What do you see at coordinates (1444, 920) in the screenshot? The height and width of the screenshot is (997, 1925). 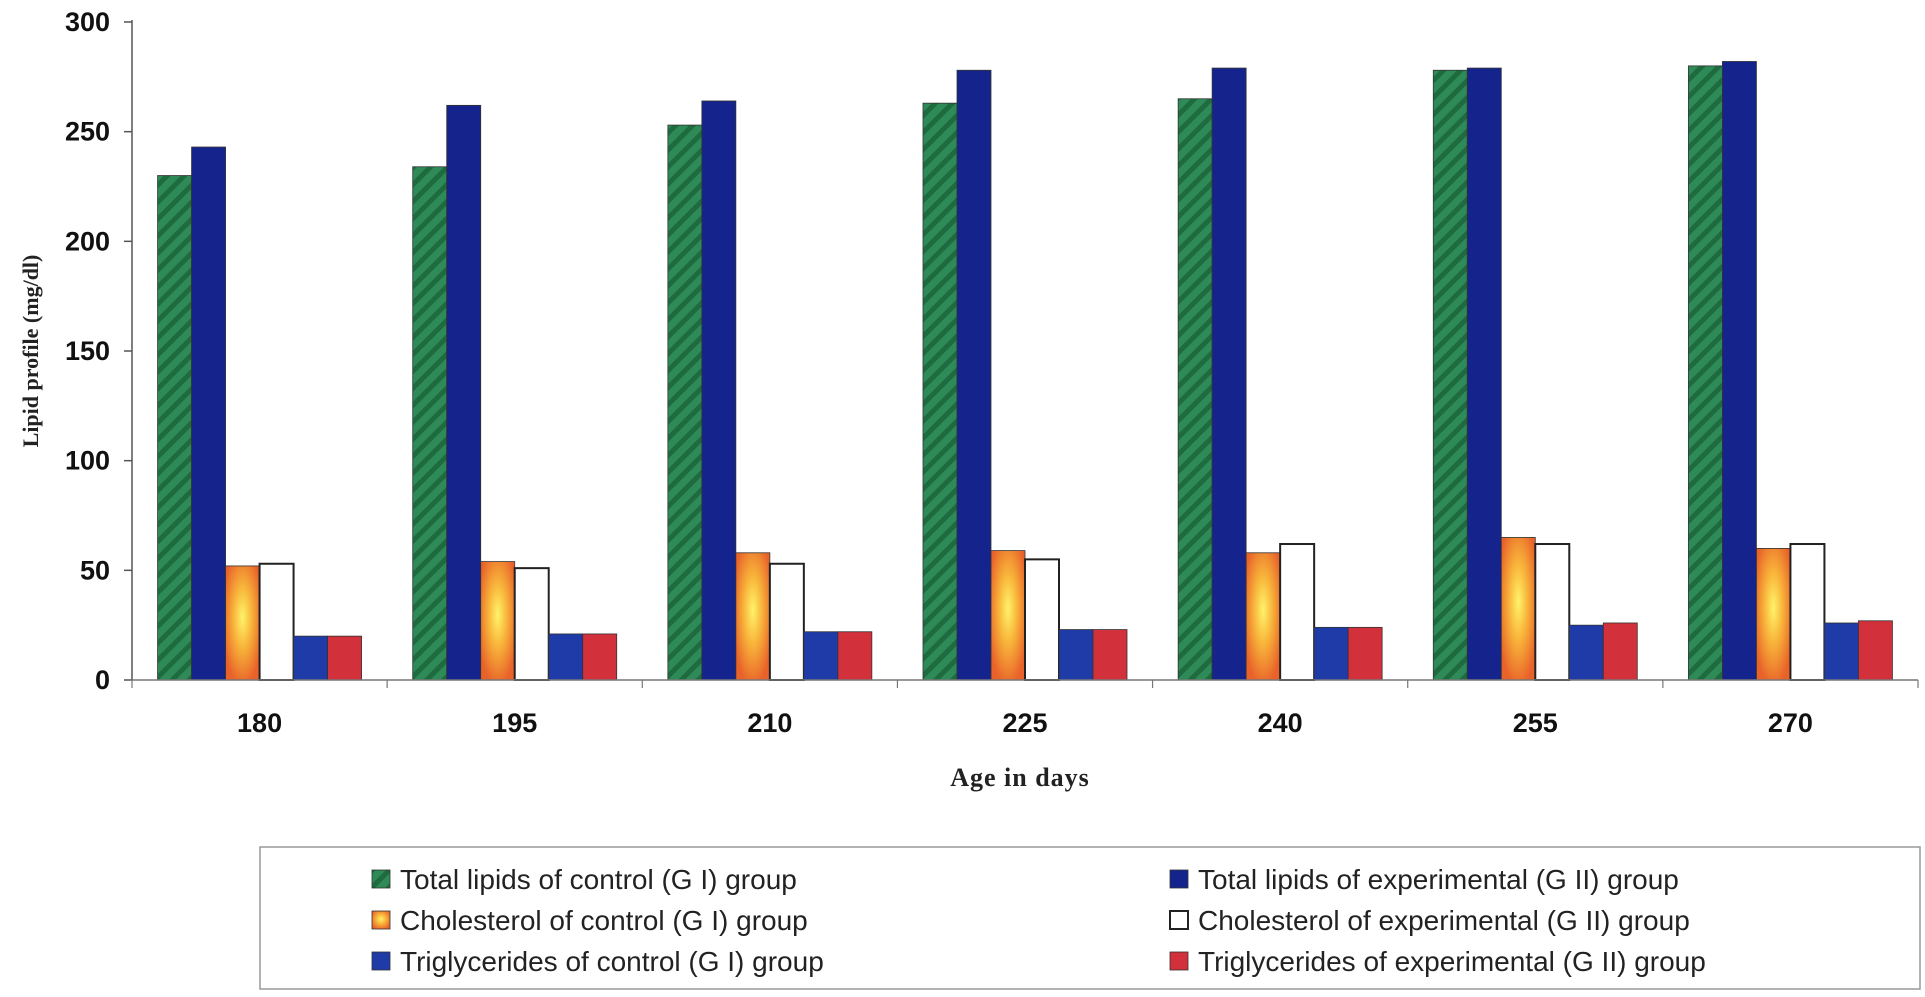 I see `legend-label-4: Cholesterol of experimental (G II) group` at bounding box center [1444, 920].